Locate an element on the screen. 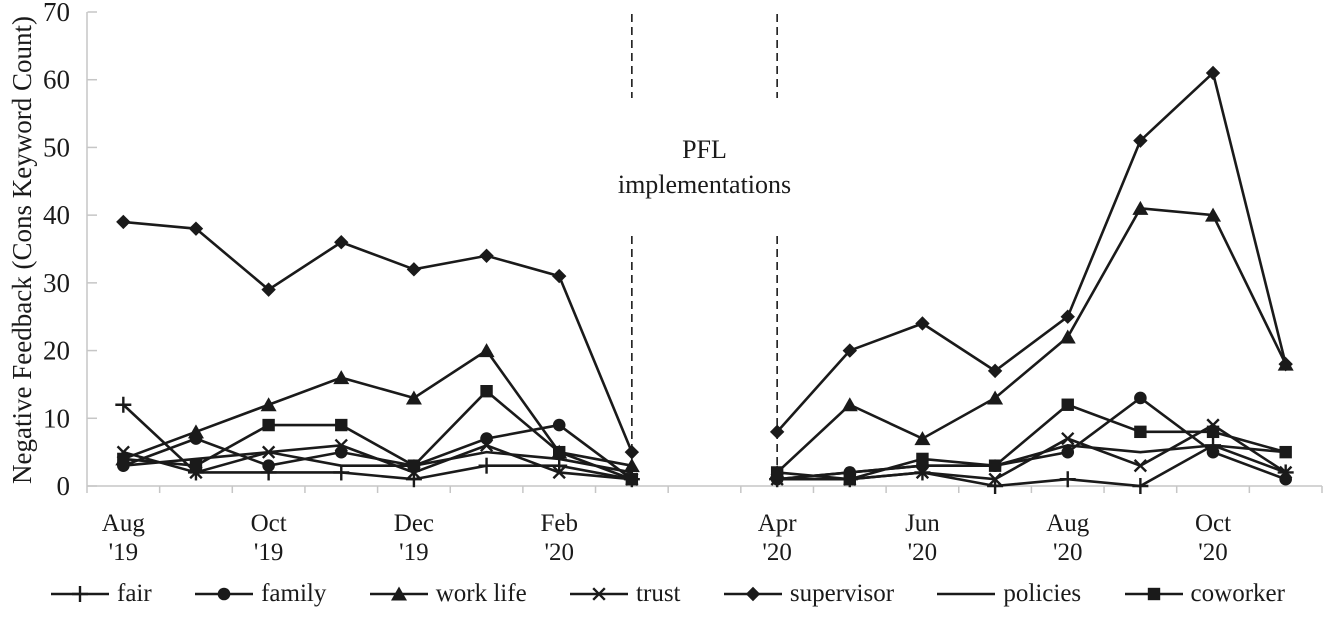 The image size is (1323, 626). legend-label: trust is located at coordinates (658, 593).